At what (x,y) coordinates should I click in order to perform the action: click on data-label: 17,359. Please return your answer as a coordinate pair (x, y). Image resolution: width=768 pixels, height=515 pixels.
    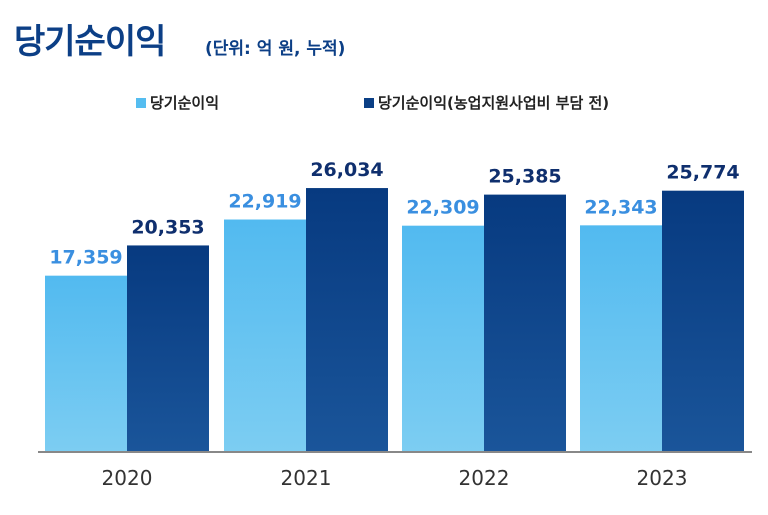
    Looking at the image, I should click on (85, 258).